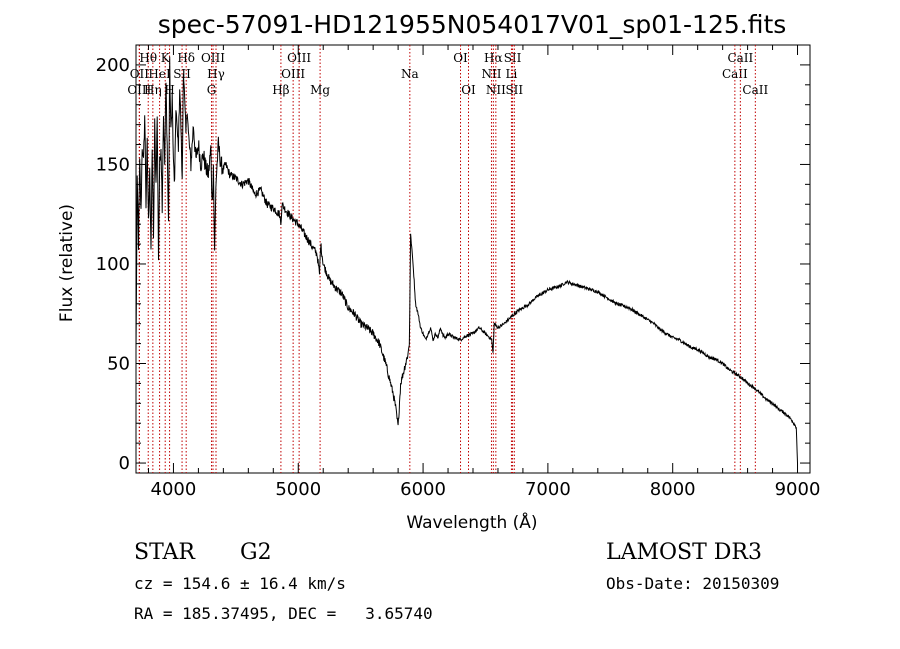  Describe the element at coordinates (113, 164) in the screenshot. I see `y-tick-label-150: 150` at that location.